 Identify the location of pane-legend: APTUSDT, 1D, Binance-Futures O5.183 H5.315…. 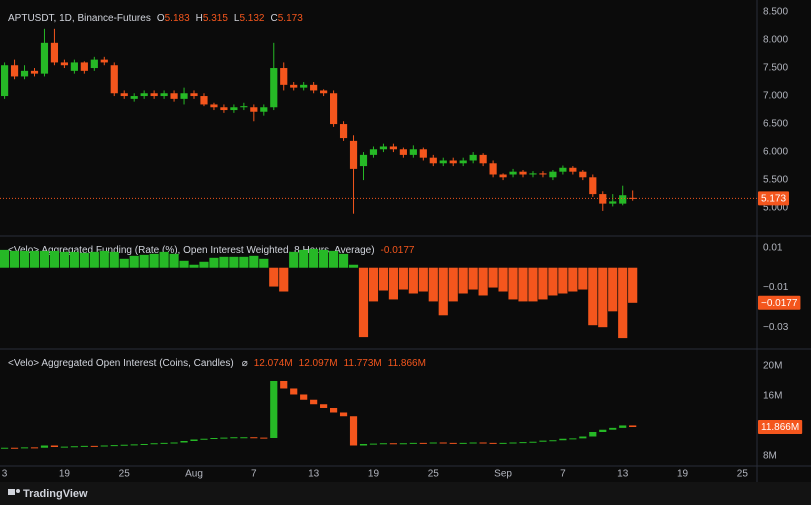
(155, 18).